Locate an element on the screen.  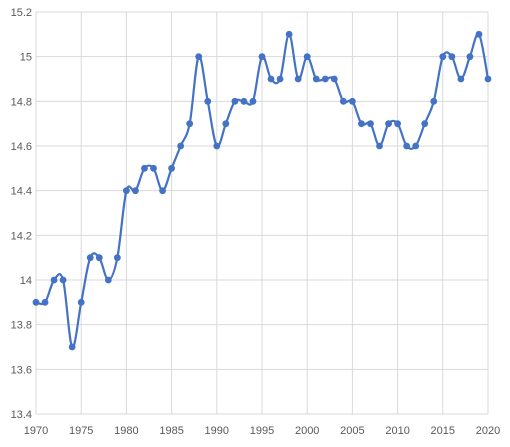
y-tick-label: 14 is located at coordinates (26, 281).